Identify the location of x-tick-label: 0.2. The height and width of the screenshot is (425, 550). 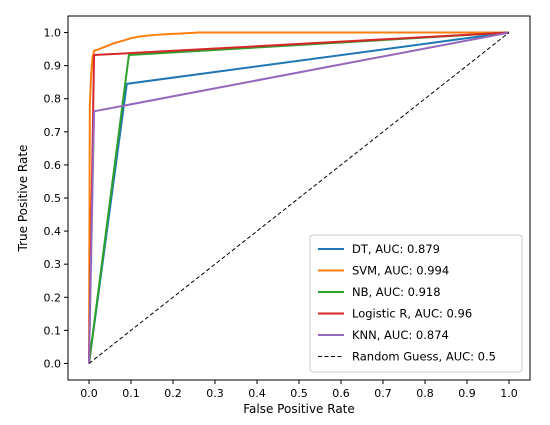
(173, 393).